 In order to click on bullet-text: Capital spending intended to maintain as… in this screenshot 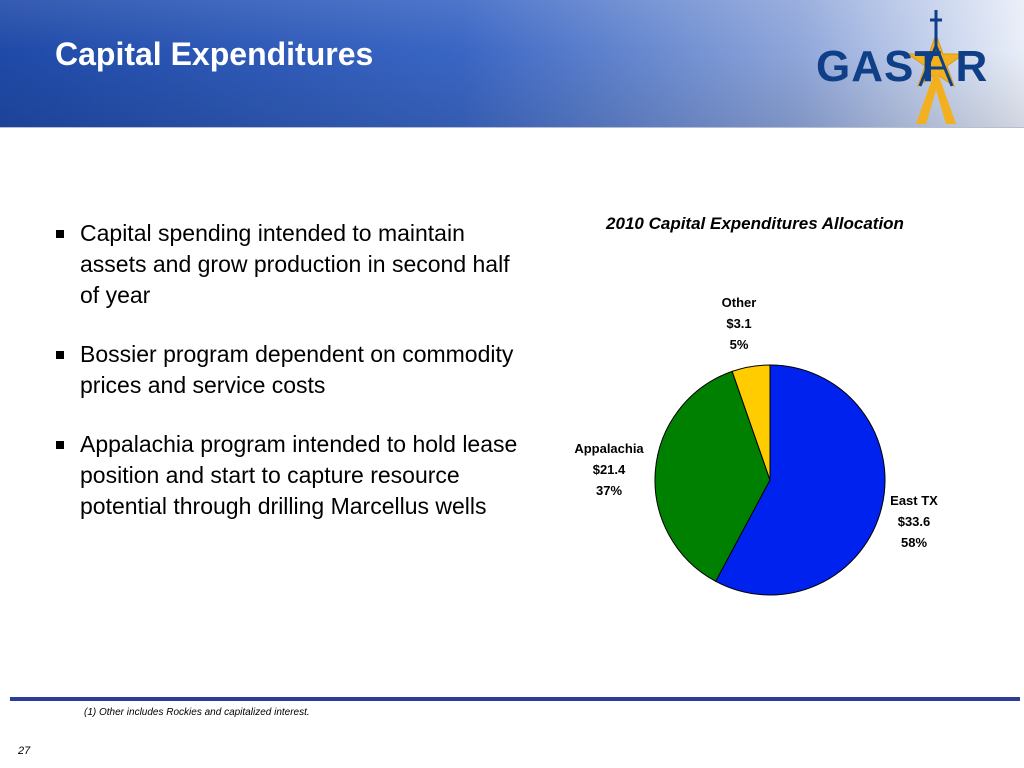, I will do `click(295, 264)`.